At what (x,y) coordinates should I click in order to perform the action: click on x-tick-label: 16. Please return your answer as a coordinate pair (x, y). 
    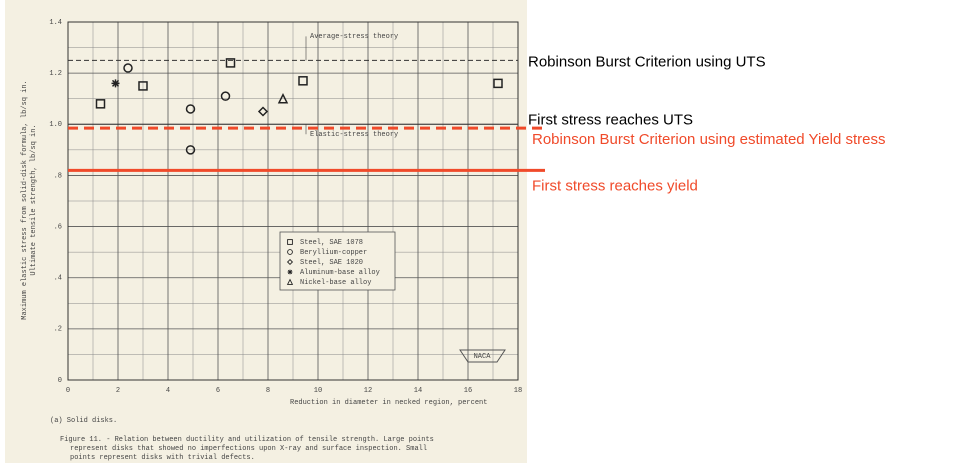
    Looking at the image, I should click on (468, 391).